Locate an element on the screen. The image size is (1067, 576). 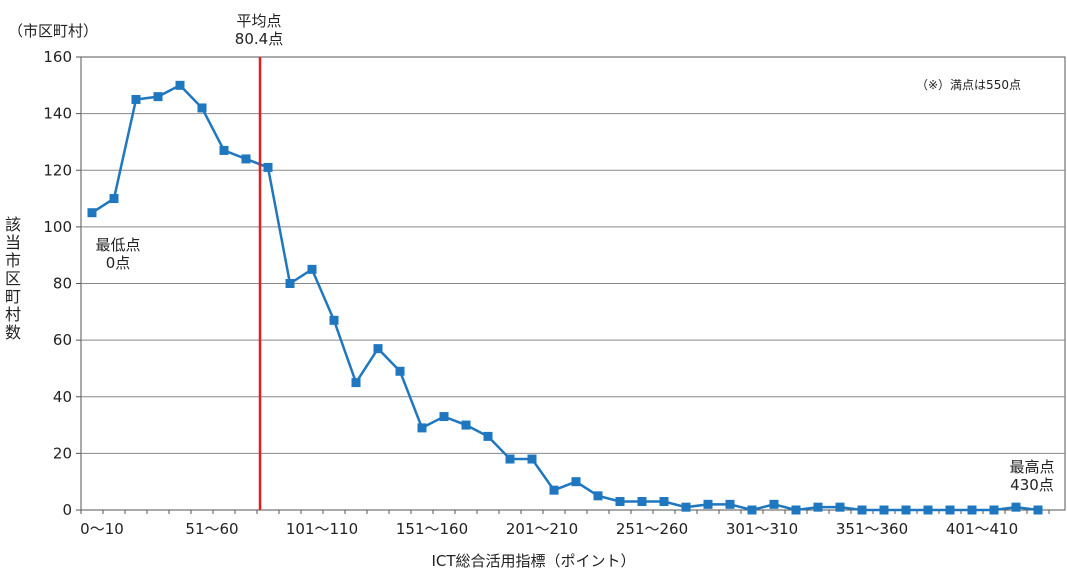
x-tick-label: 301〜310 is located at coordinates (762, 529).